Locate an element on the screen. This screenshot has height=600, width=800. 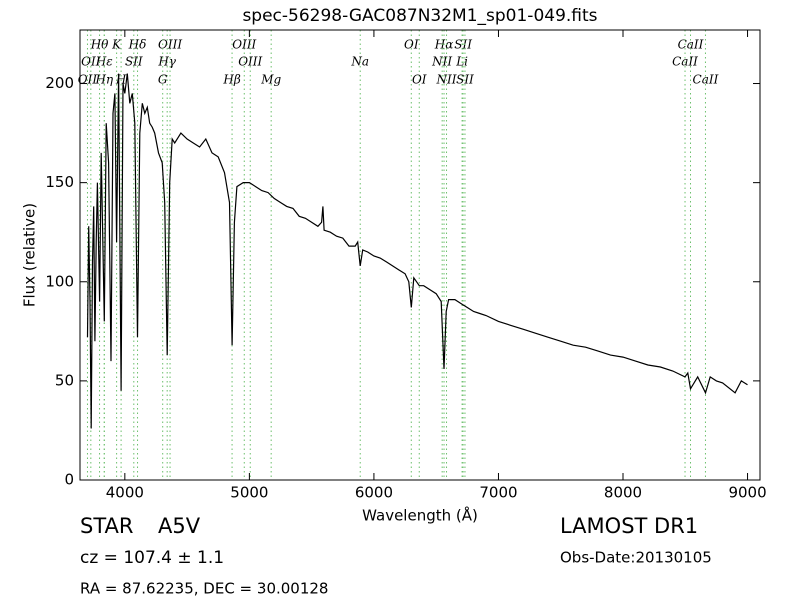
line-id-label: Hγ is located at coordinates (166, 62).